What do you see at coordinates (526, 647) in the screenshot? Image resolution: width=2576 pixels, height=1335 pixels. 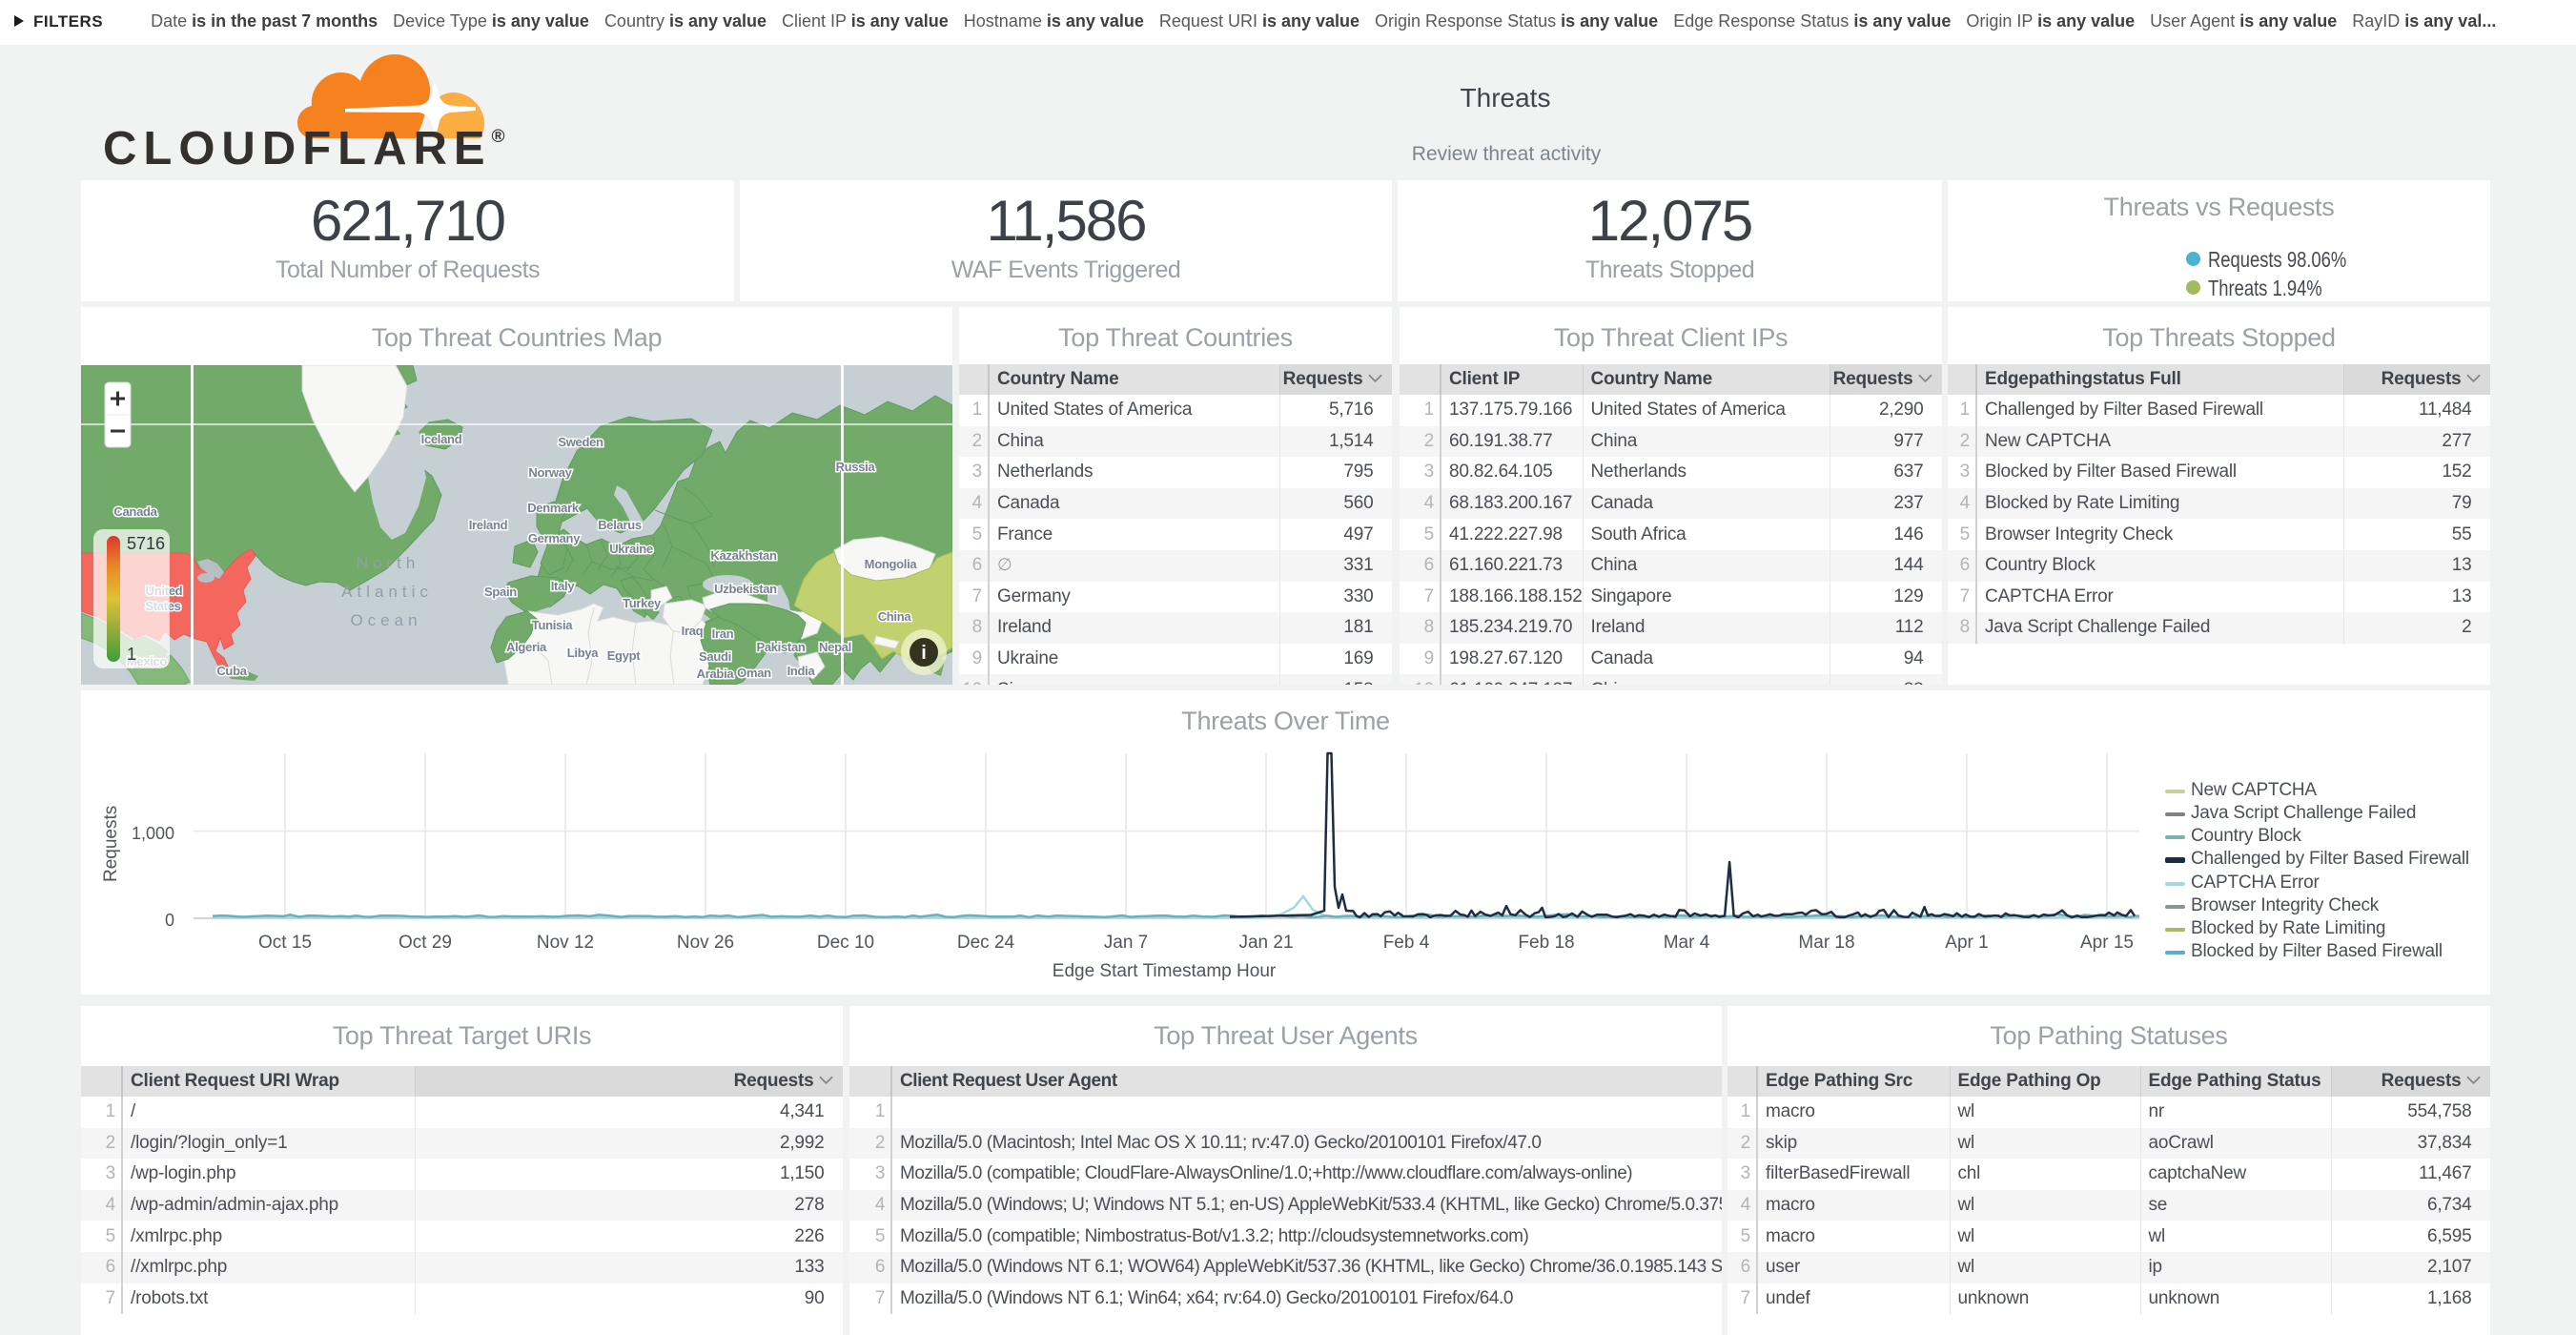 I see `svg-text: Algeria` at bounding box center [526, 647].